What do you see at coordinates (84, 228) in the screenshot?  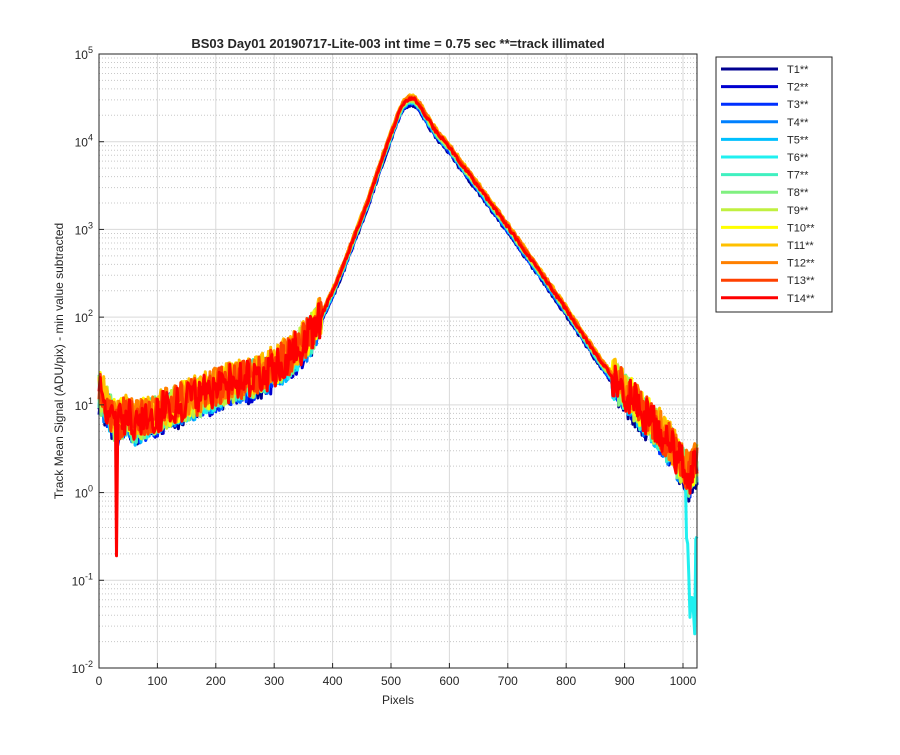 I see `y-tick-label: 10³` at bounding box center [84, 228].